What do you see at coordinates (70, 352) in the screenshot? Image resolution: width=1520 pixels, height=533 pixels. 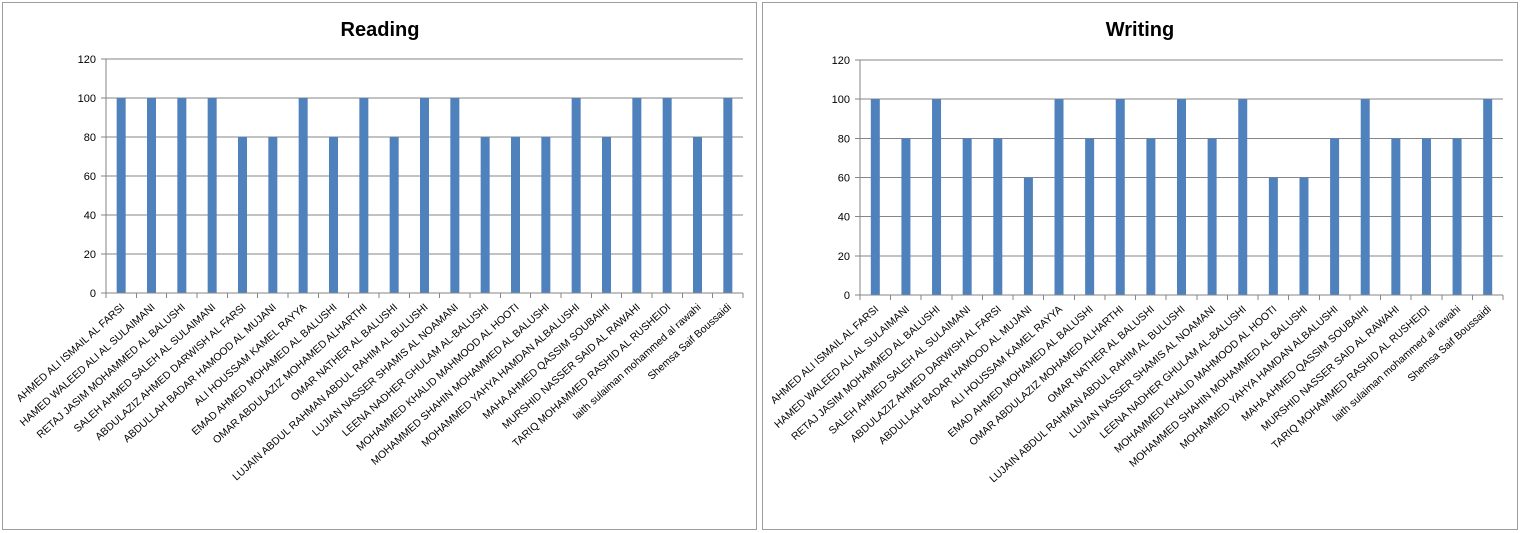 I see `reading-category-label: AHMED ALI ISMAIL AL FARSI` at bounding box center [70, 352].